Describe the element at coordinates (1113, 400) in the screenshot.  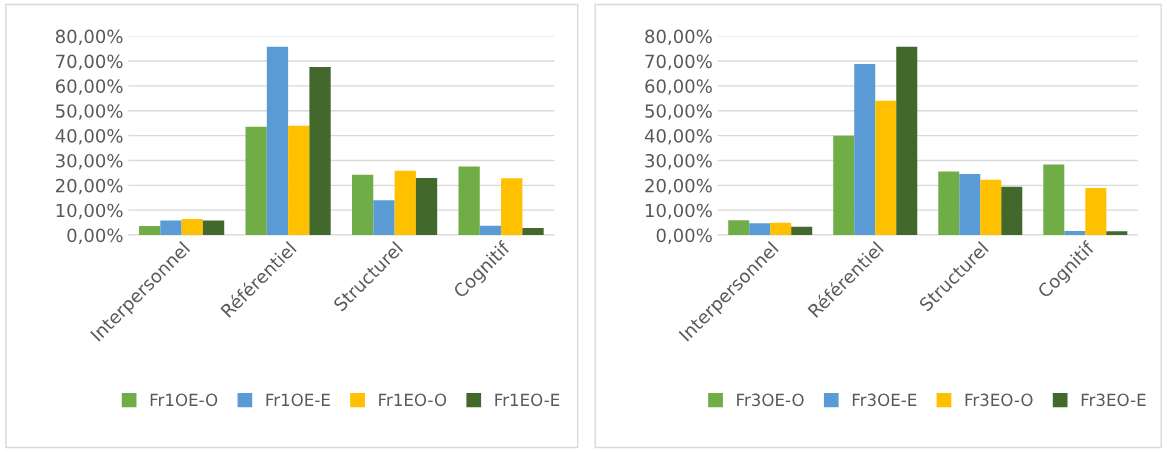
I see `legend-label: Fr3EO-E` at that location.